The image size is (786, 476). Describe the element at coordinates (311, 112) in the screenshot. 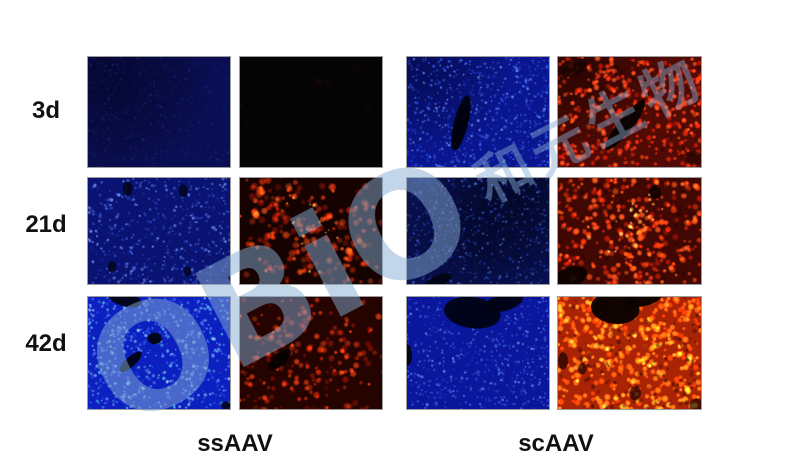

I see `micrograph-3d-ssaav-red` at that location.